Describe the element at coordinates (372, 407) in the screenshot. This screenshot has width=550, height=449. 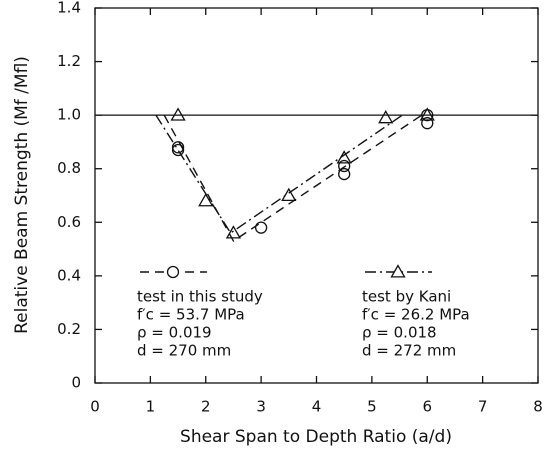
I see `x-tick-label: 5` at that location.